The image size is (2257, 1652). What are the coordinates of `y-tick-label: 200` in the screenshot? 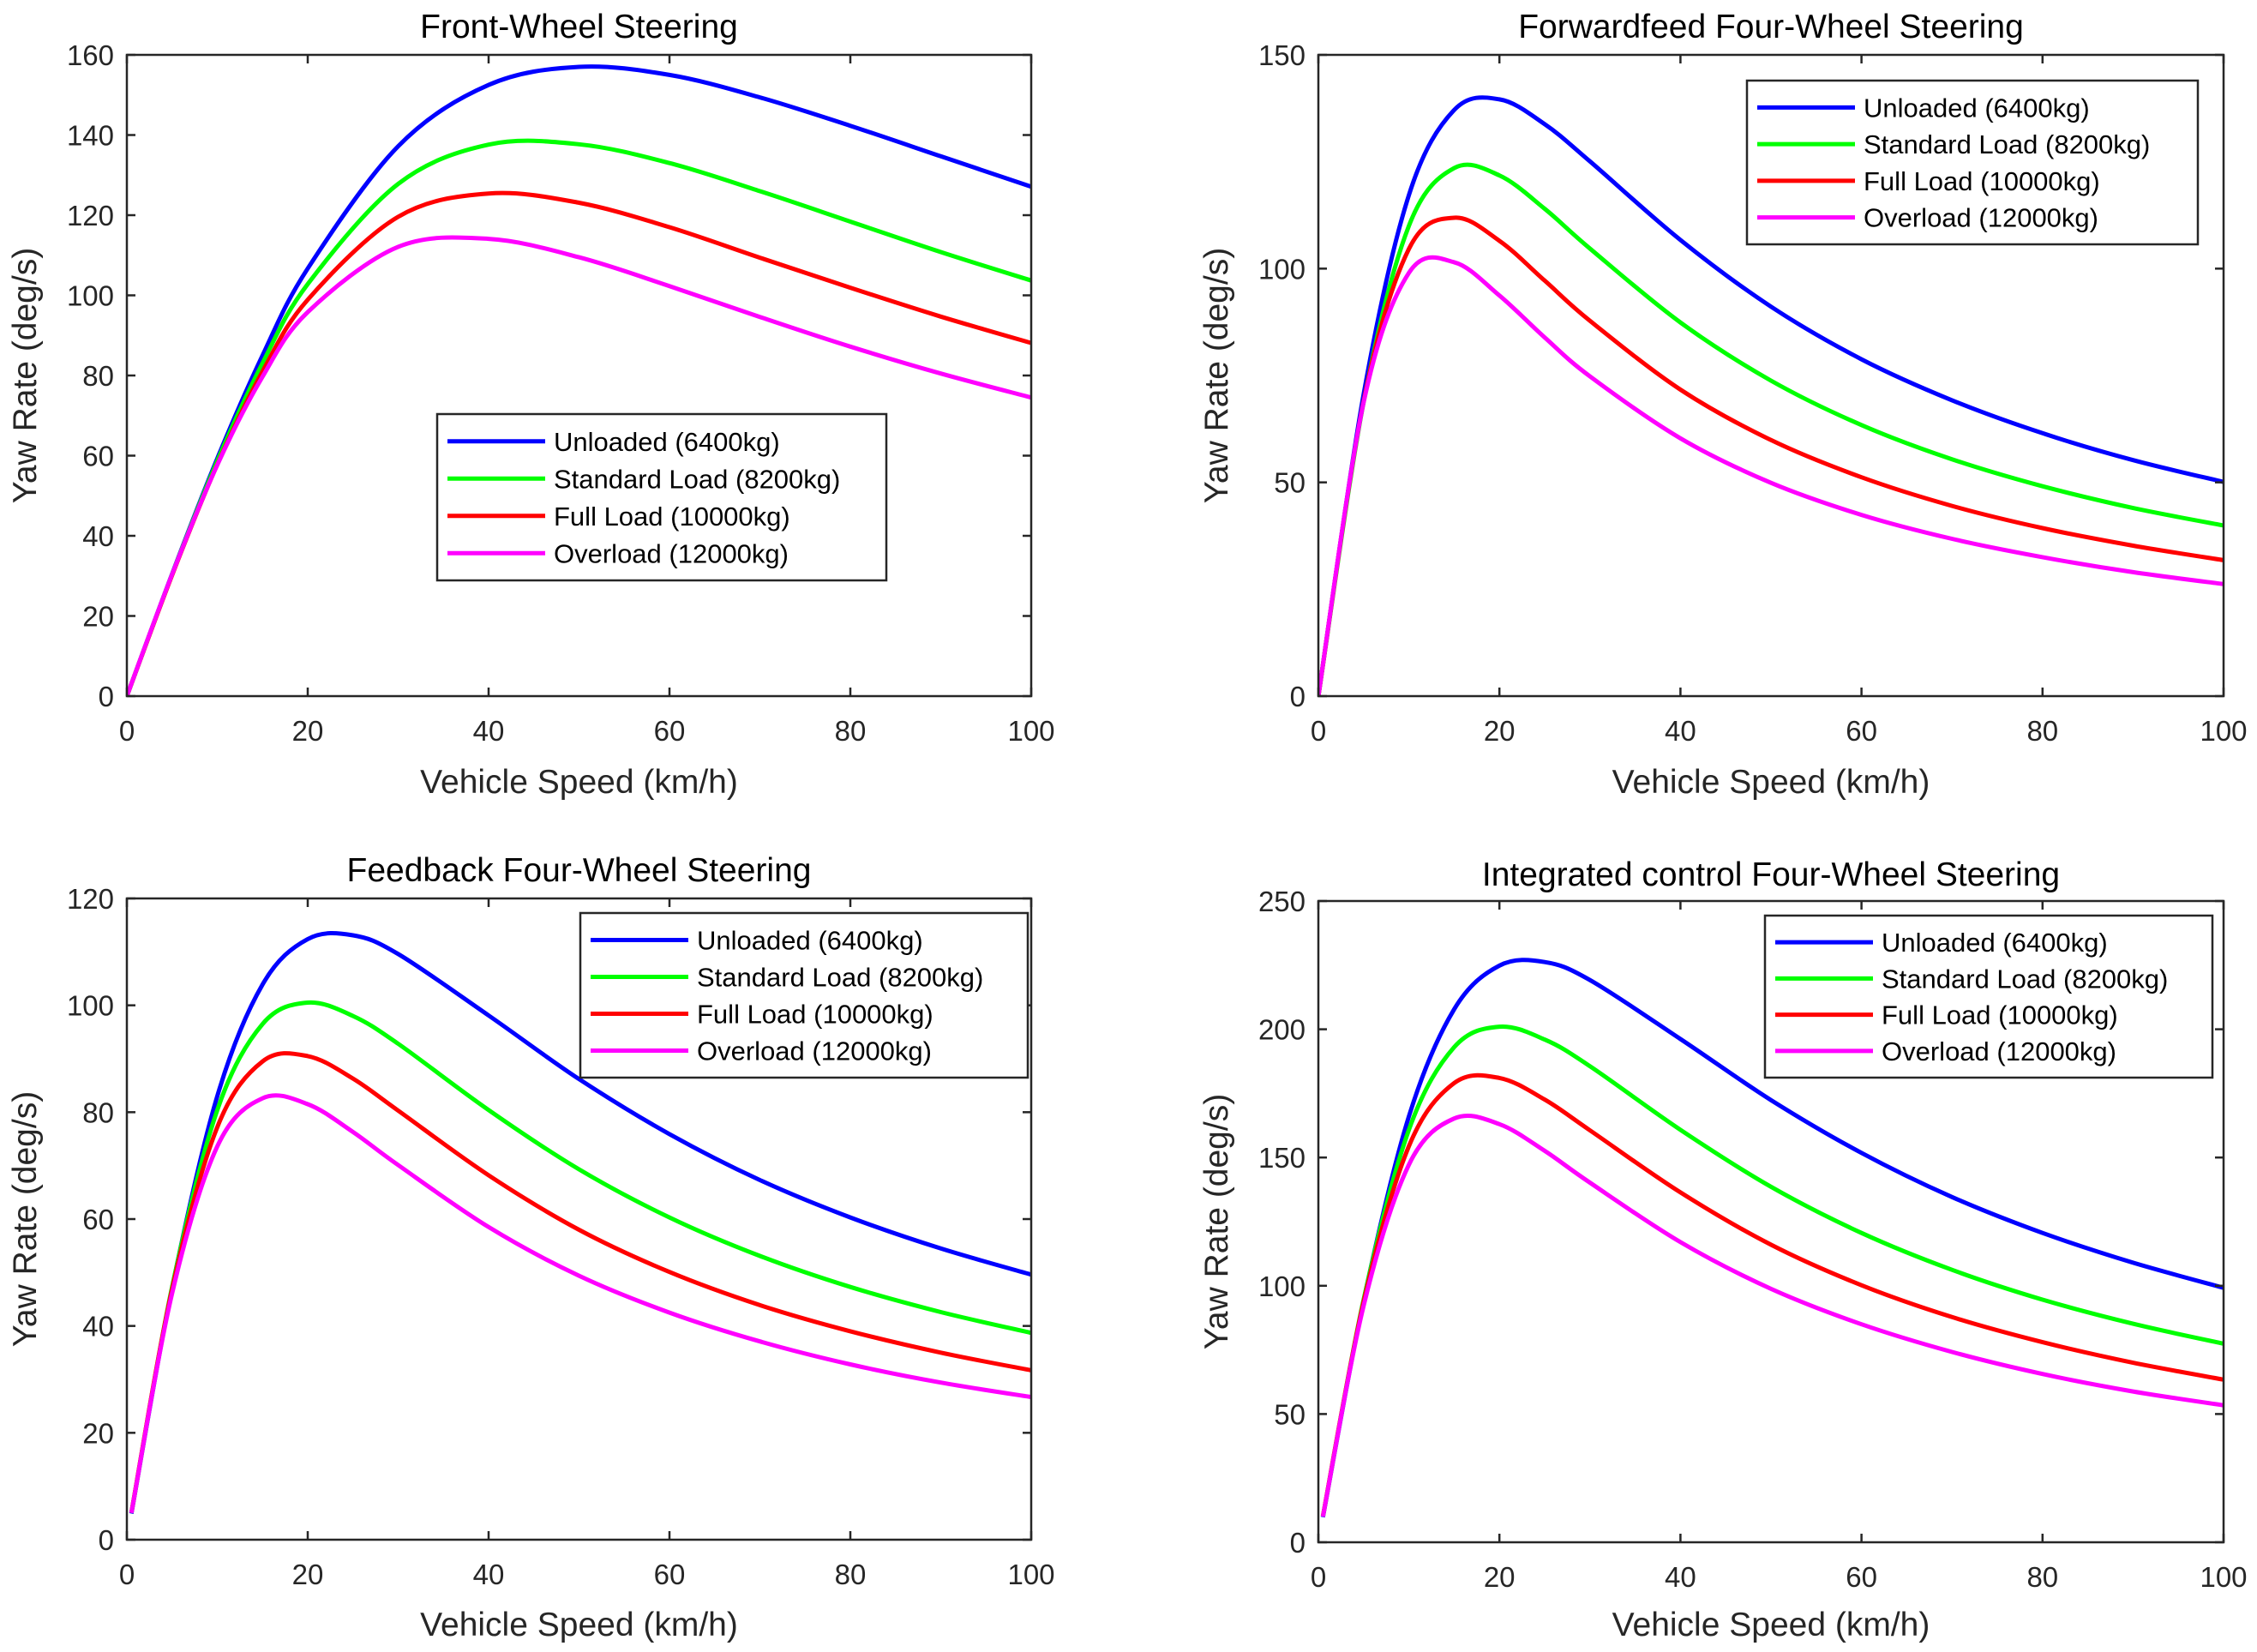 It's located at (1282, 1030).